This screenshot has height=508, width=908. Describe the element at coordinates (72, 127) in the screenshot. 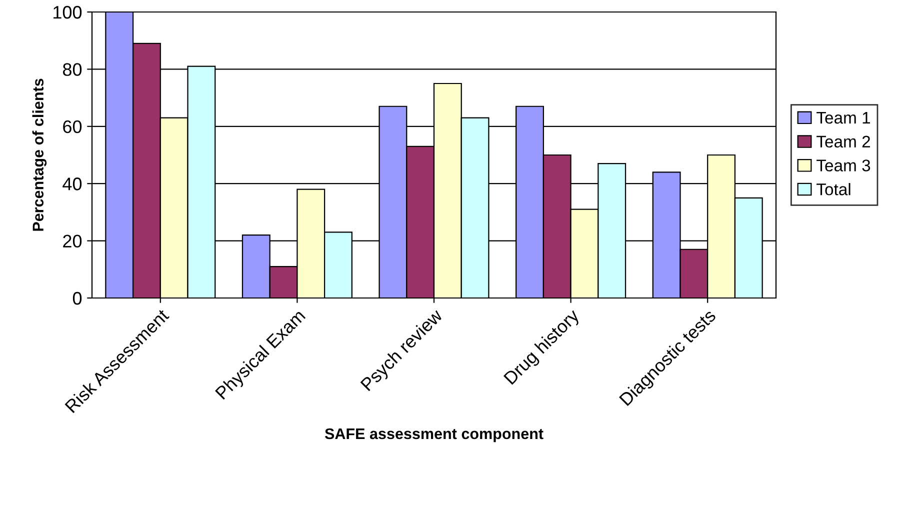

I see `y-tick-label: 60` at that location.